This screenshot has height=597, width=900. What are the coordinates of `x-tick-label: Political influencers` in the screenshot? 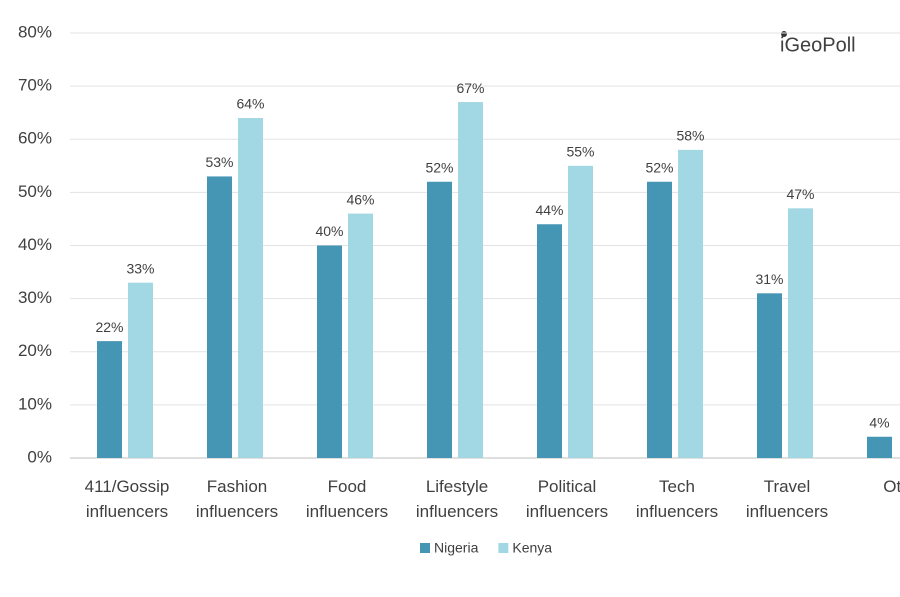 It's located at (567, 499).